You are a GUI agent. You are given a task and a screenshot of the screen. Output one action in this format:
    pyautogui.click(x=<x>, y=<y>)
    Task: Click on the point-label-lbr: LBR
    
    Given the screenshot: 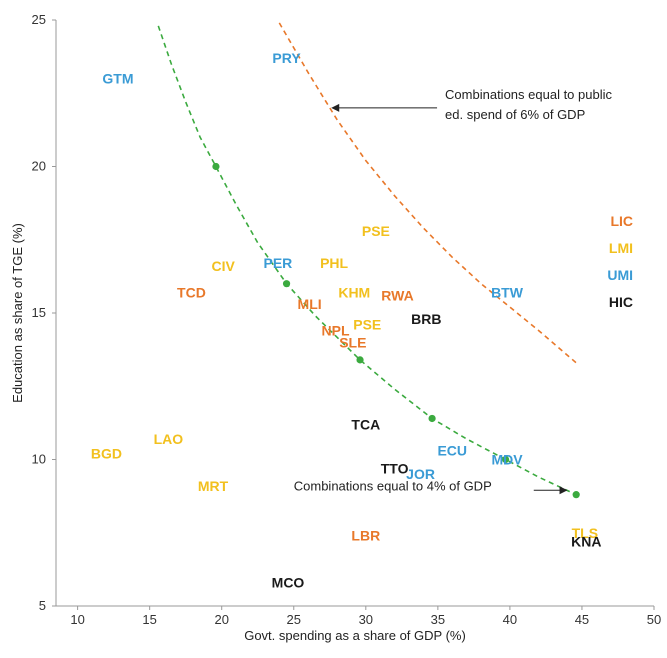 What is the action you would take?
    pyautogui.click(x=365, y=536)
    